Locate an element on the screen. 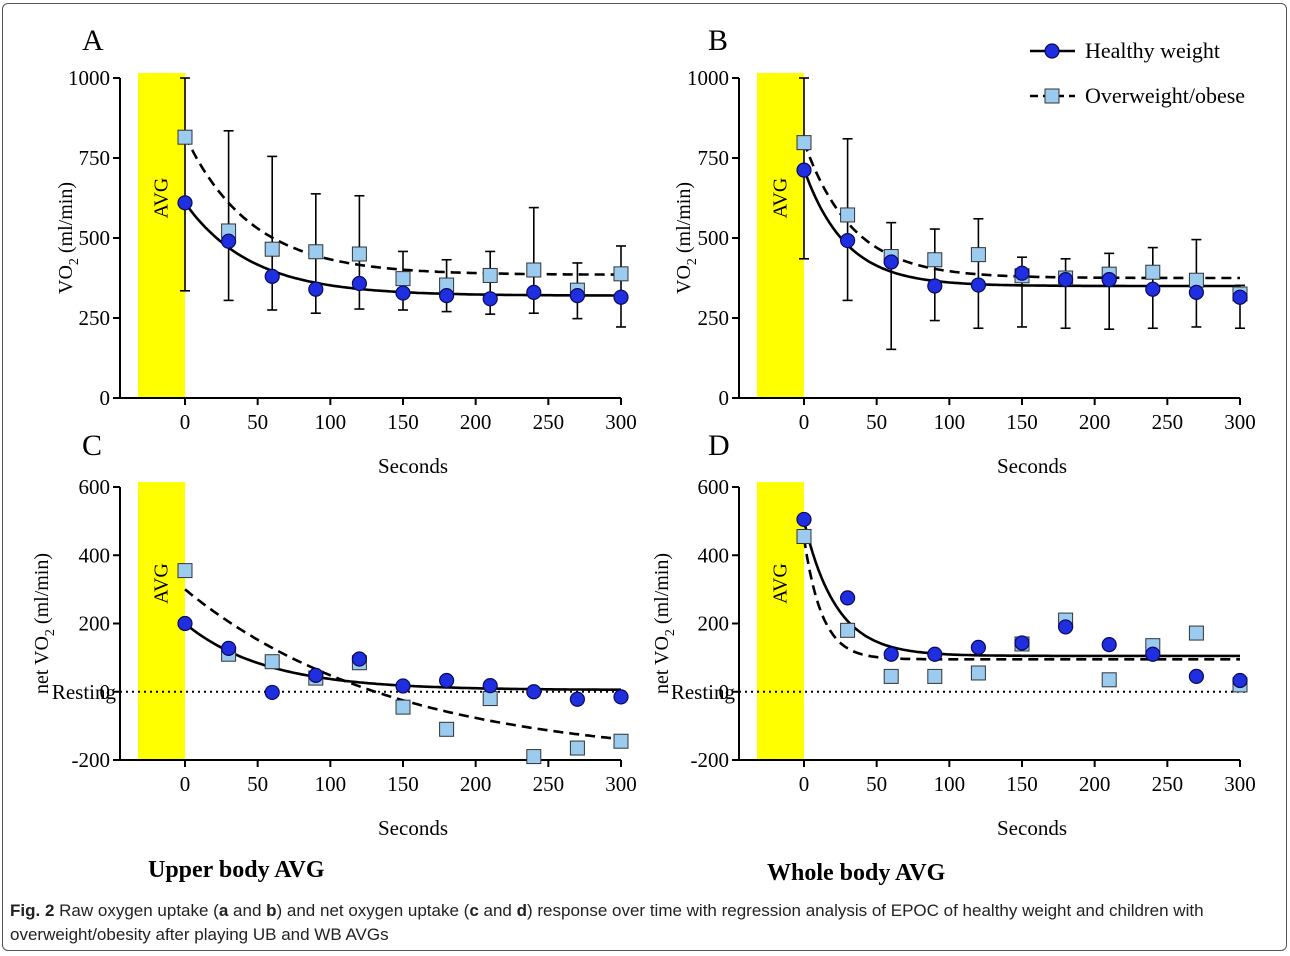  x-axis-title-d: Seconds is located at coordinates (1032, 828).